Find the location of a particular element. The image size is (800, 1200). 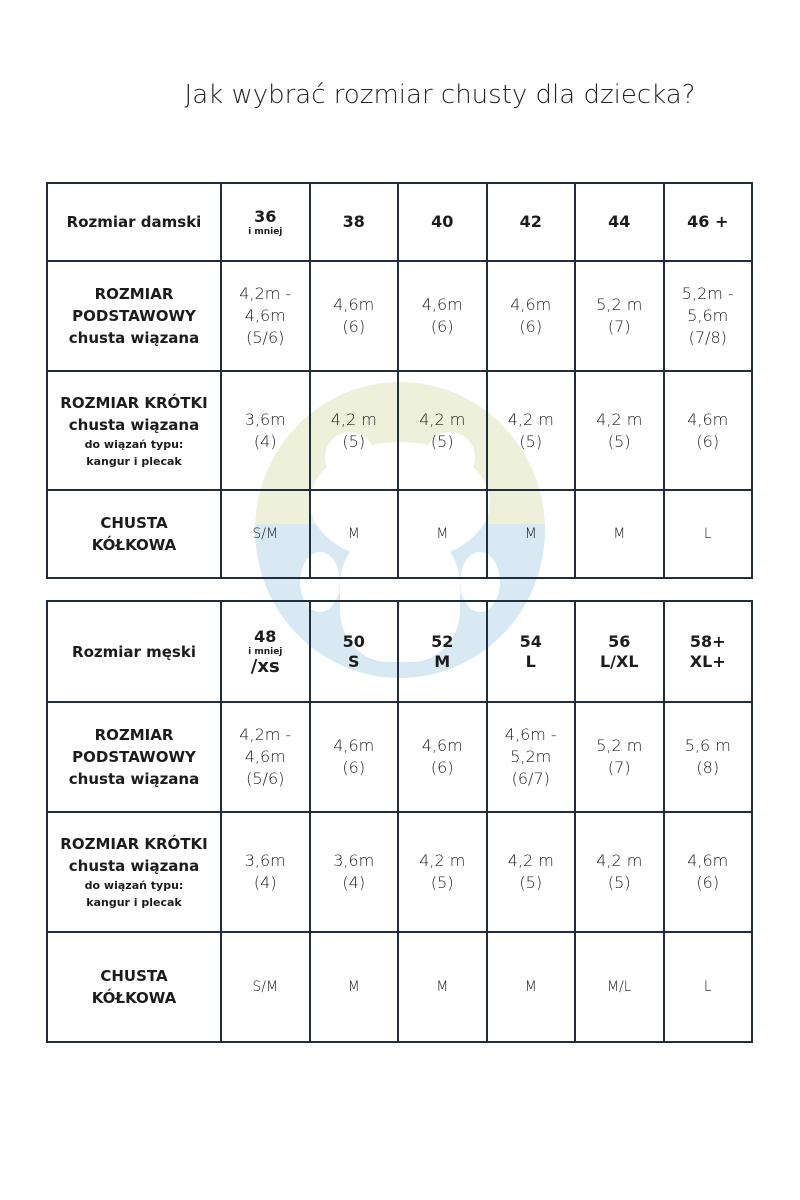

table-row: CHUSTA KÓŁKOWA S/M M M M M/L L is located at coordinates (399, 987).